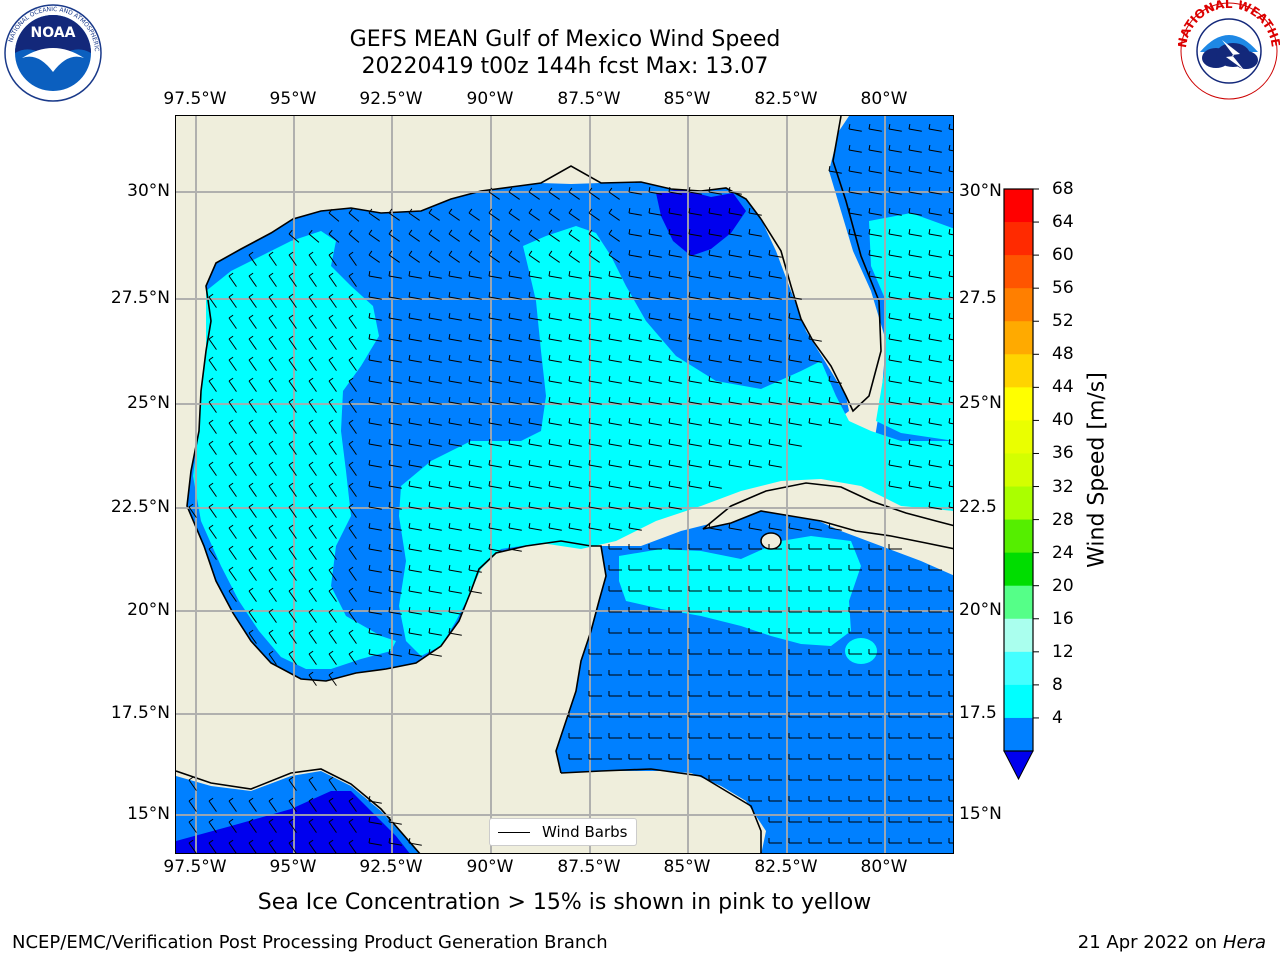 The height and width of the screenshot is (960, 1280). Describe the element at coordinates (687, 99) in the screenshot. I see `lon-label-top: 85°W` at that location.